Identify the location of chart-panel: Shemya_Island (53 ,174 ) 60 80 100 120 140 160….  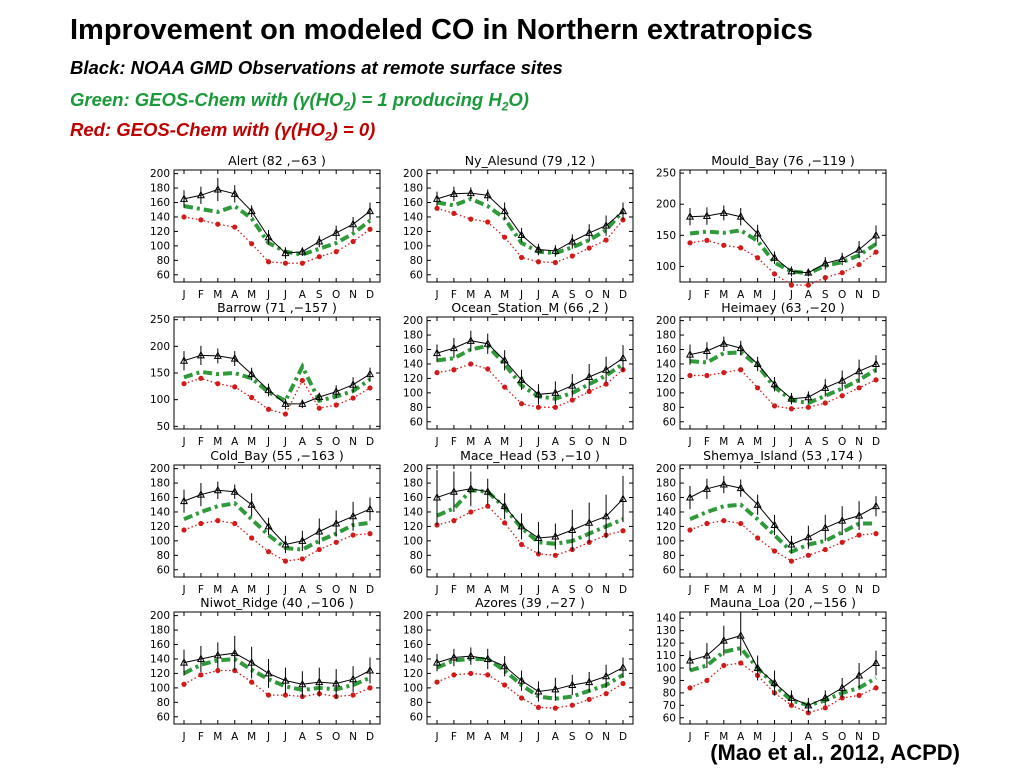
(771, 522).